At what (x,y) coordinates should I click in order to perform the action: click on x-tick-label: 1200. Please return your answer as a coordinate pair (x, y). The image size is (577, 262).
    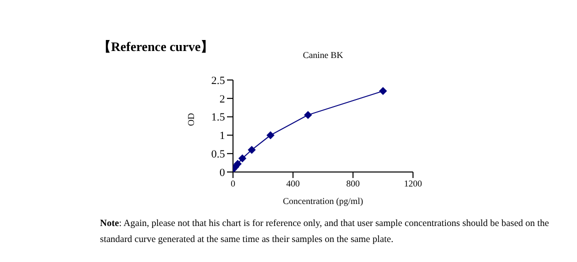
    Looking at the image, I should click on (413, 183).